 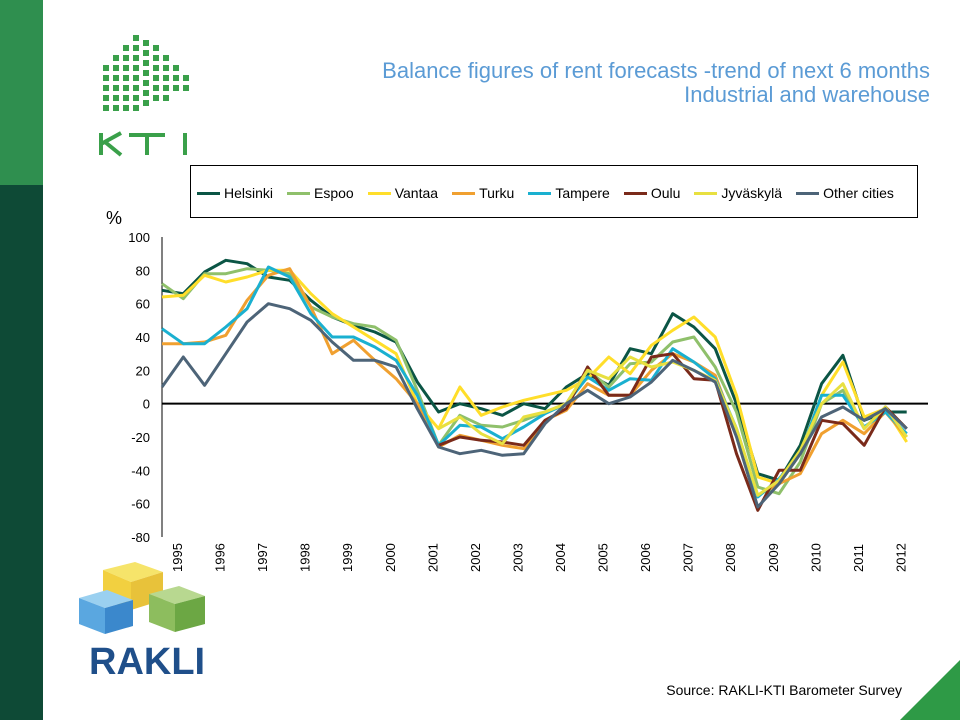 What do you see at coordinates (784, 690) in the screenshot?
I see `source-note: Source: RAKLI-KTI Barometer Survey` at bounding box center [784, 690].